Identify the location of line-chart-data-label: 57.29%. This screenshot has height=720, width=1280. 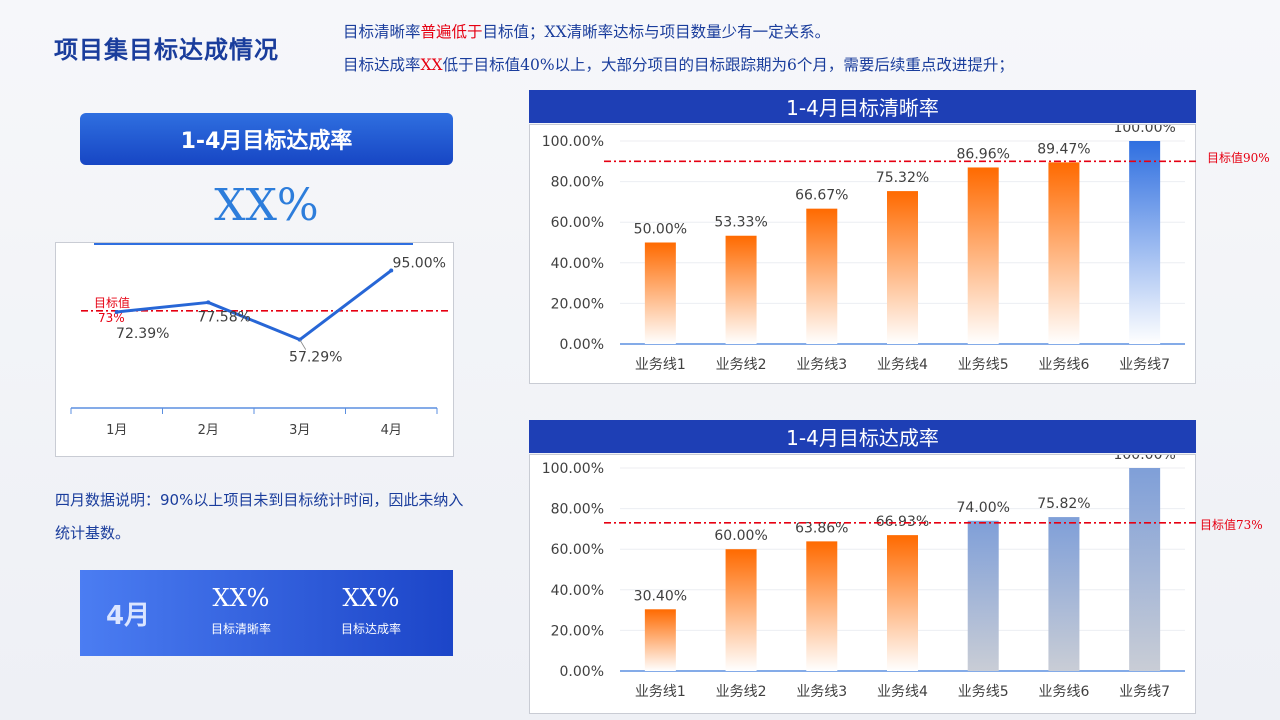
(315, 358).